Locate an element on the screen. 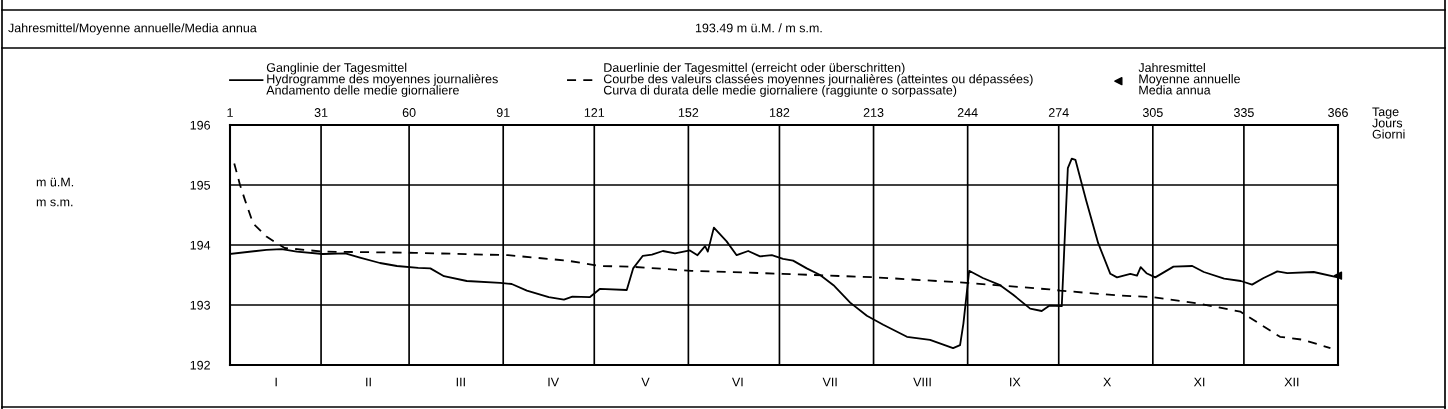  text: III is located at coordinates (460, 382).